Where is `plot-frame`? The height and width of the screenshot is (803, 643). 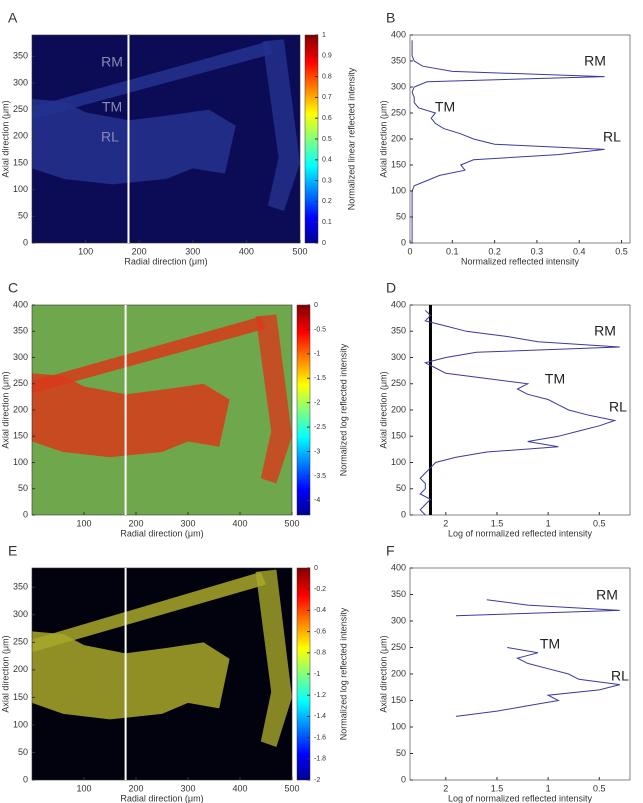
plot-frame is located at coordinates (520, 410).